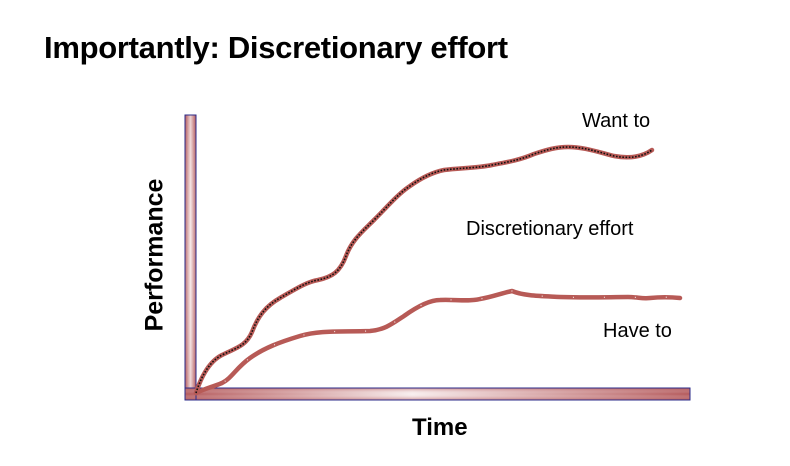 The image size is (790, 466). What do you see at coordinates (440, 427) in the screenshot?
I see `x-axis-label: Time` at bounding box center [440, 427].